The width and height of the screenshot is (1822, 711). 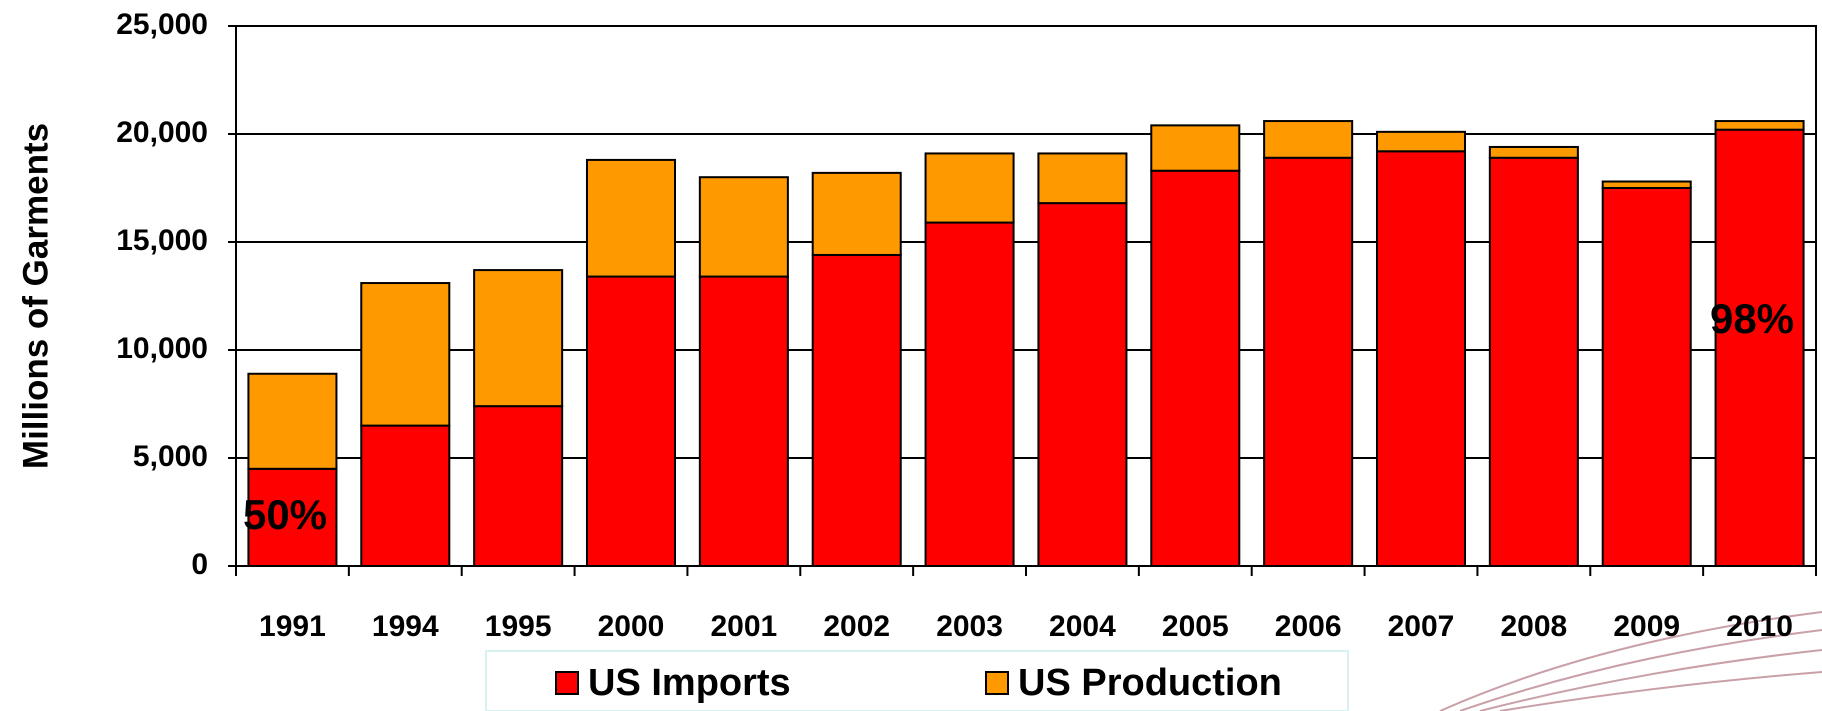 I want to click on y-tick-label: 10,000, so click(x=162, y=348).